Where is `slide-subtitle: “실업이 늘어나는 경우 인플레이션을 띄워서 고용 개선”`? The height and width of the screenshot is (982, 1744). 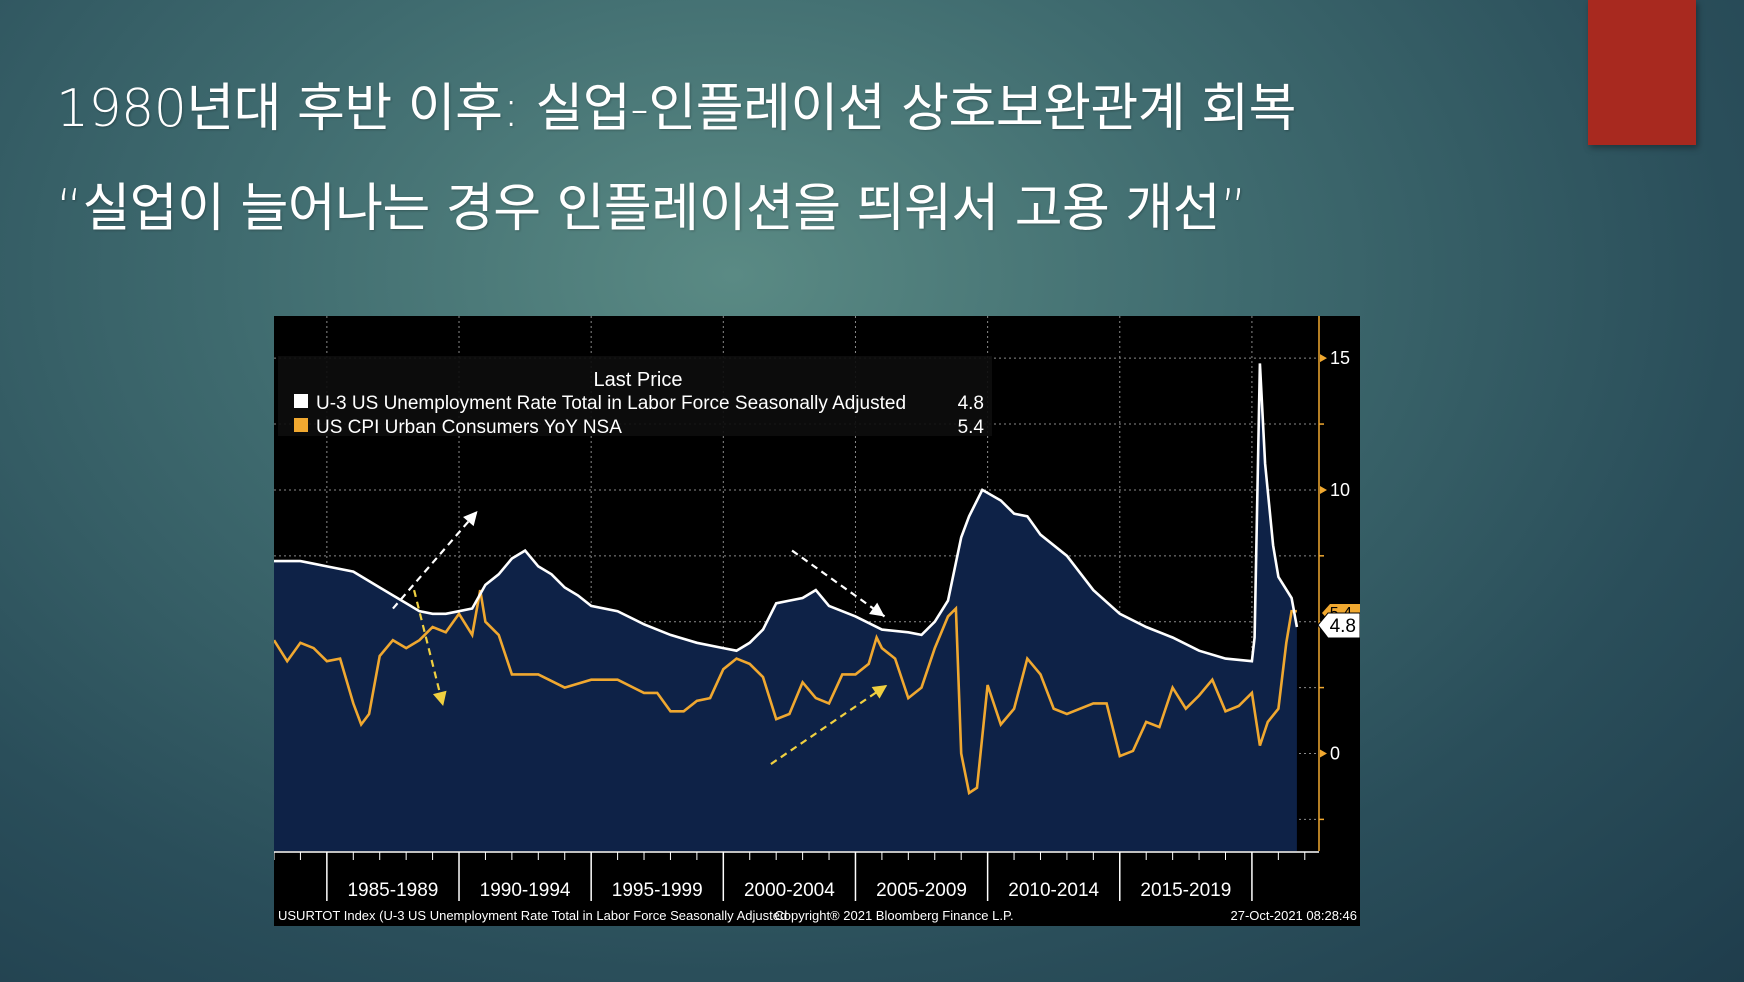
slide-subtitle: “실업이 늘어나는 경우 인플레이션을 띄워서 고용 개선” is located at coordinates (651, 209).